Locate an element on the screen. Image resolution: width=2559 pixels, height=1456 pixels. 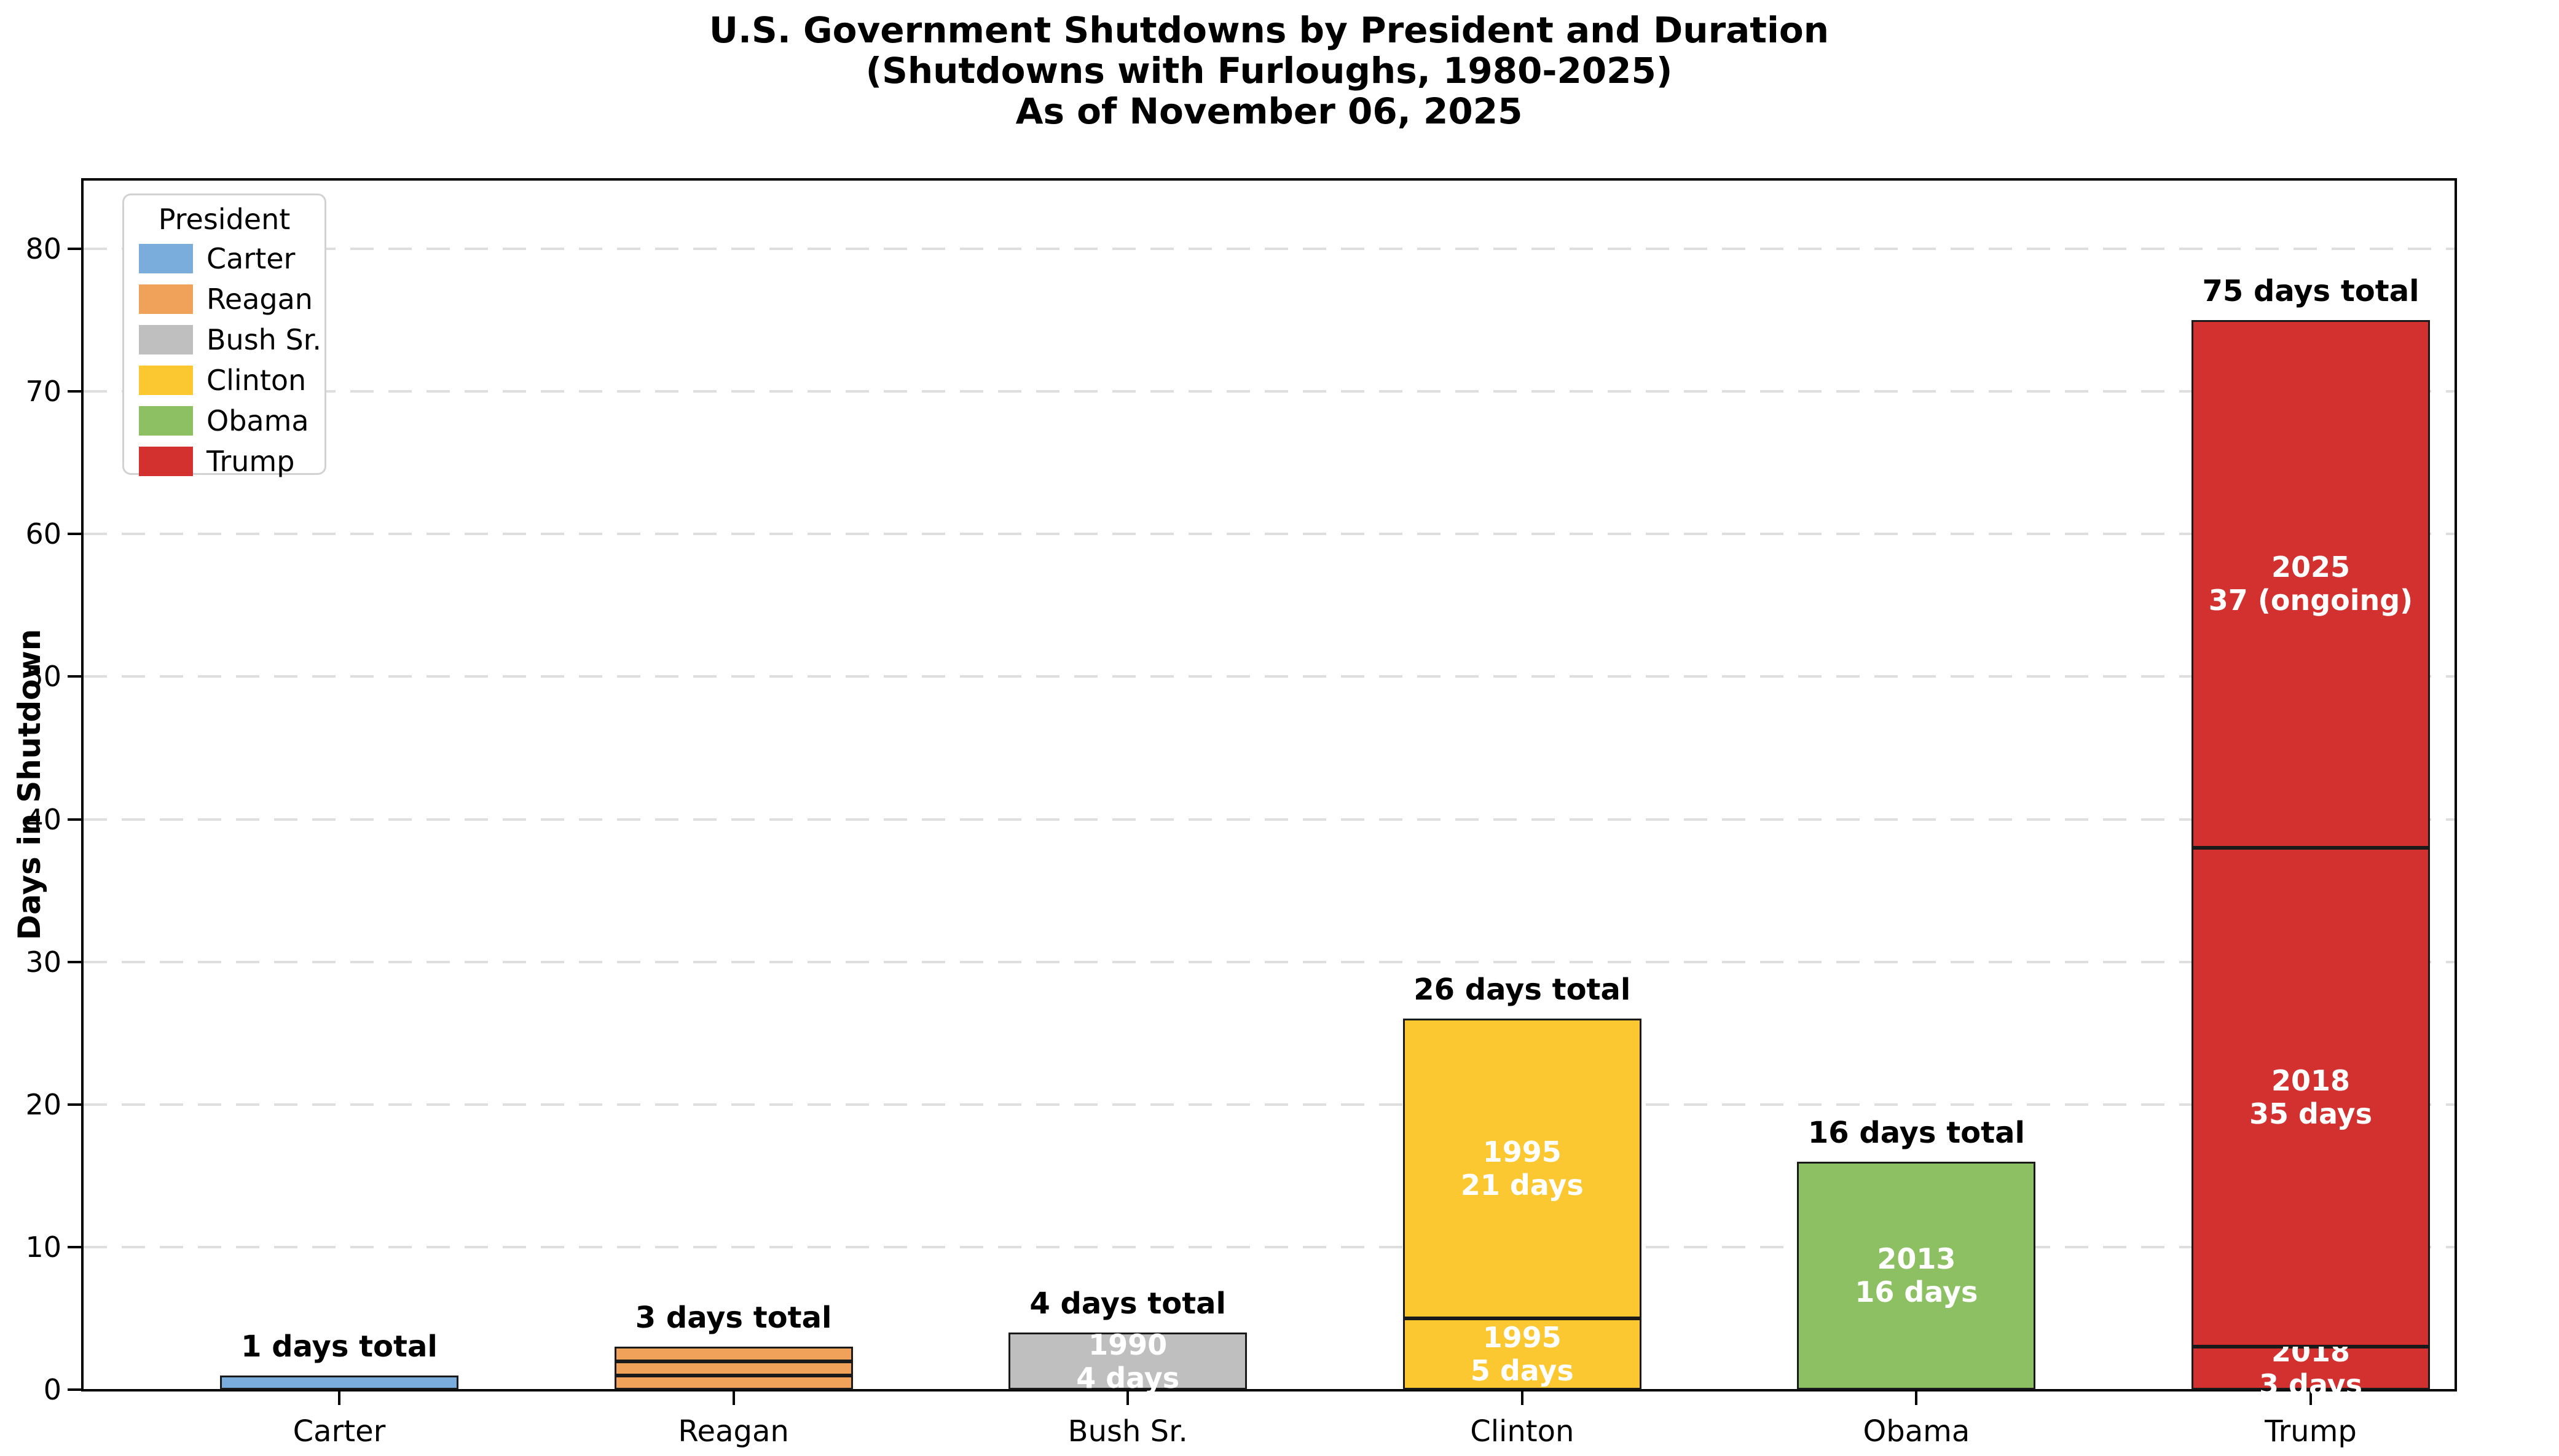
bar-segment-clinton-1: 1995 21 days is located at coordinates (1521, 1168).